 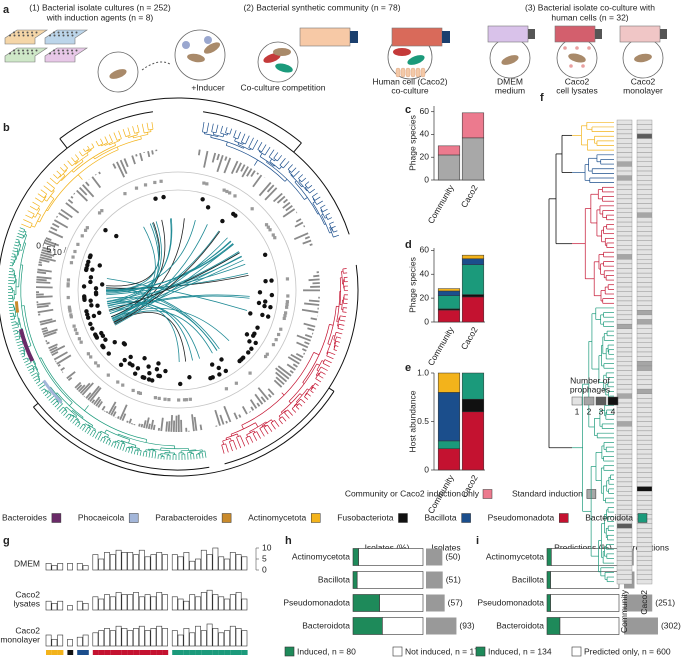 What do you see at coordinates (6, 541) in the screenshot?
I see `panel-label: g` at bounding box center [6, 541].